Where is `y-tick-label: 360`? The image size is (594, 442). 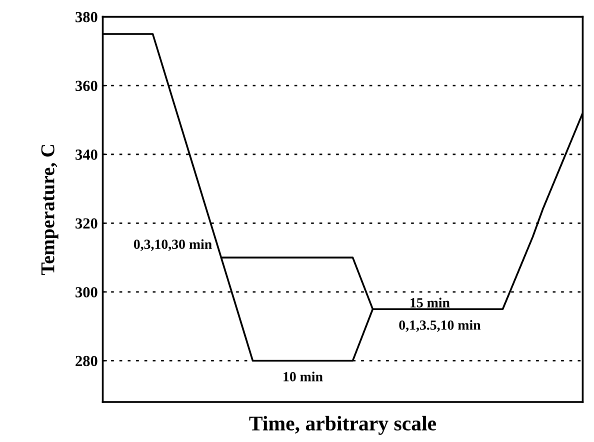 y-tick-label: 360 is located at coordinates (87, 86).